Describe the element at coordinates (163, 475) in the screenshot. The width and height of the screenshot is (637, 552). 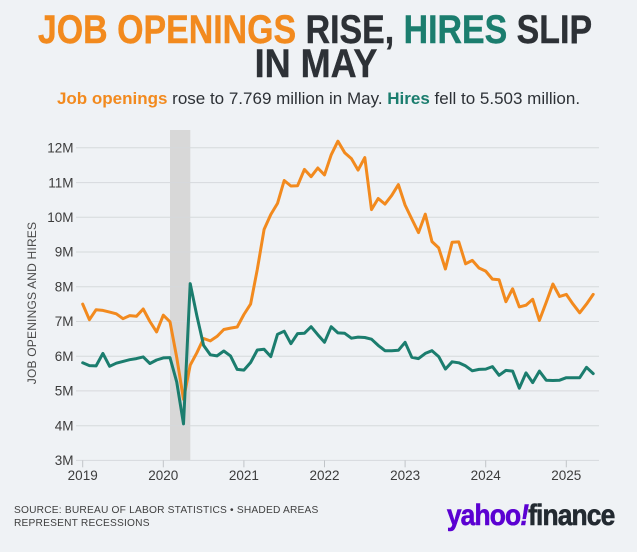
I see `svg-text: 2020` at that location.